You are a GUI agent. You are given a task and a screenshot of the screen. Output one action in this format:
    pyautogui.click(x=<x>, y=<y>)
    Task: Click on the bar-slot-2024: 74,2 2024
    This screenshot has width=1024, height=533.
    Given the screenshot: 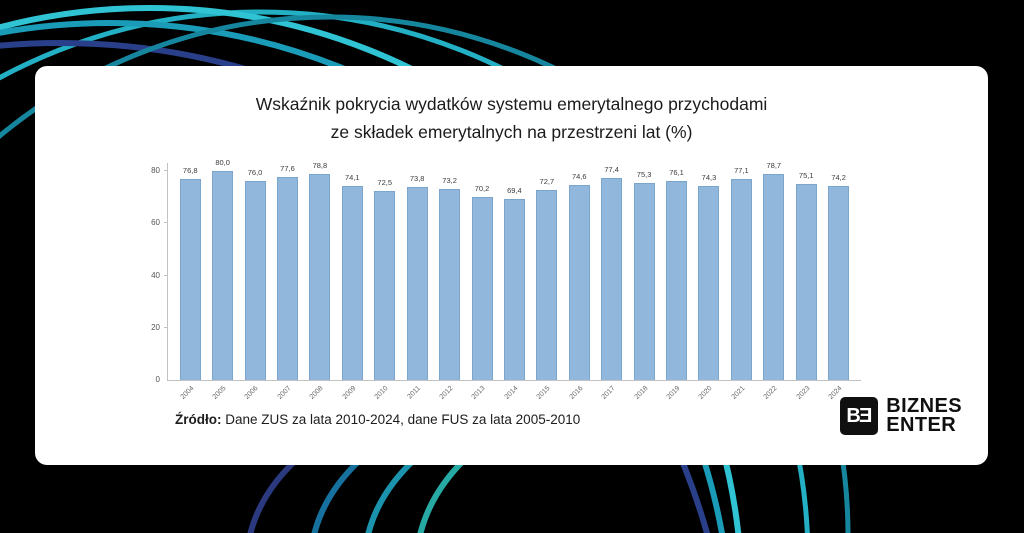 What is the action you would take?
    pyautogui.click(x=838, y=282)
    